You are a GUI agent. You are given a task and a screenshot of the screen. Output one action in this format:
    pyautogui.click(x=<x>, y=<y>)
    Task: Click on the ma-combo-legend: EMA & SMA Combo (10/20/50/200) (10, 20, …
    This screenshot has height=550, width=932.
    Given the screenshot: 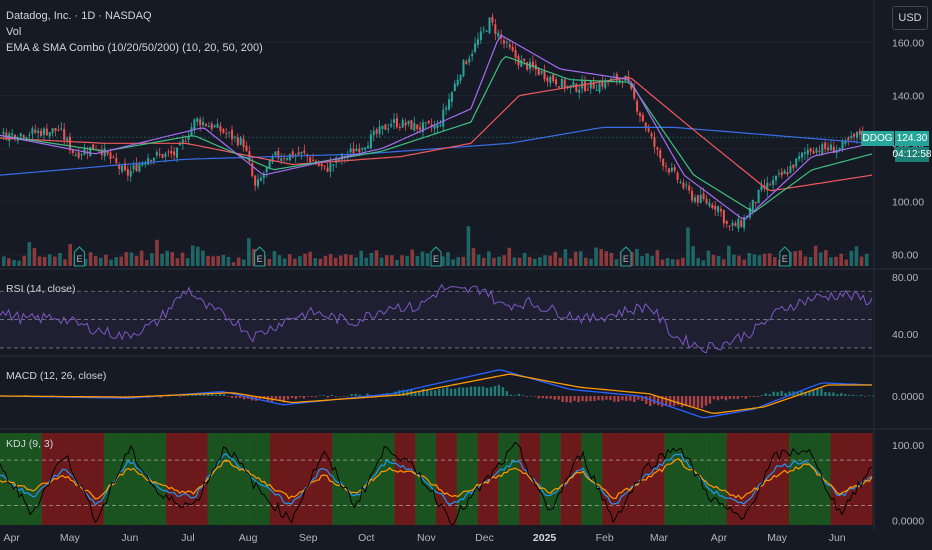 What is the action you would take?
    pyautogui.click(x=134, y=48)
    